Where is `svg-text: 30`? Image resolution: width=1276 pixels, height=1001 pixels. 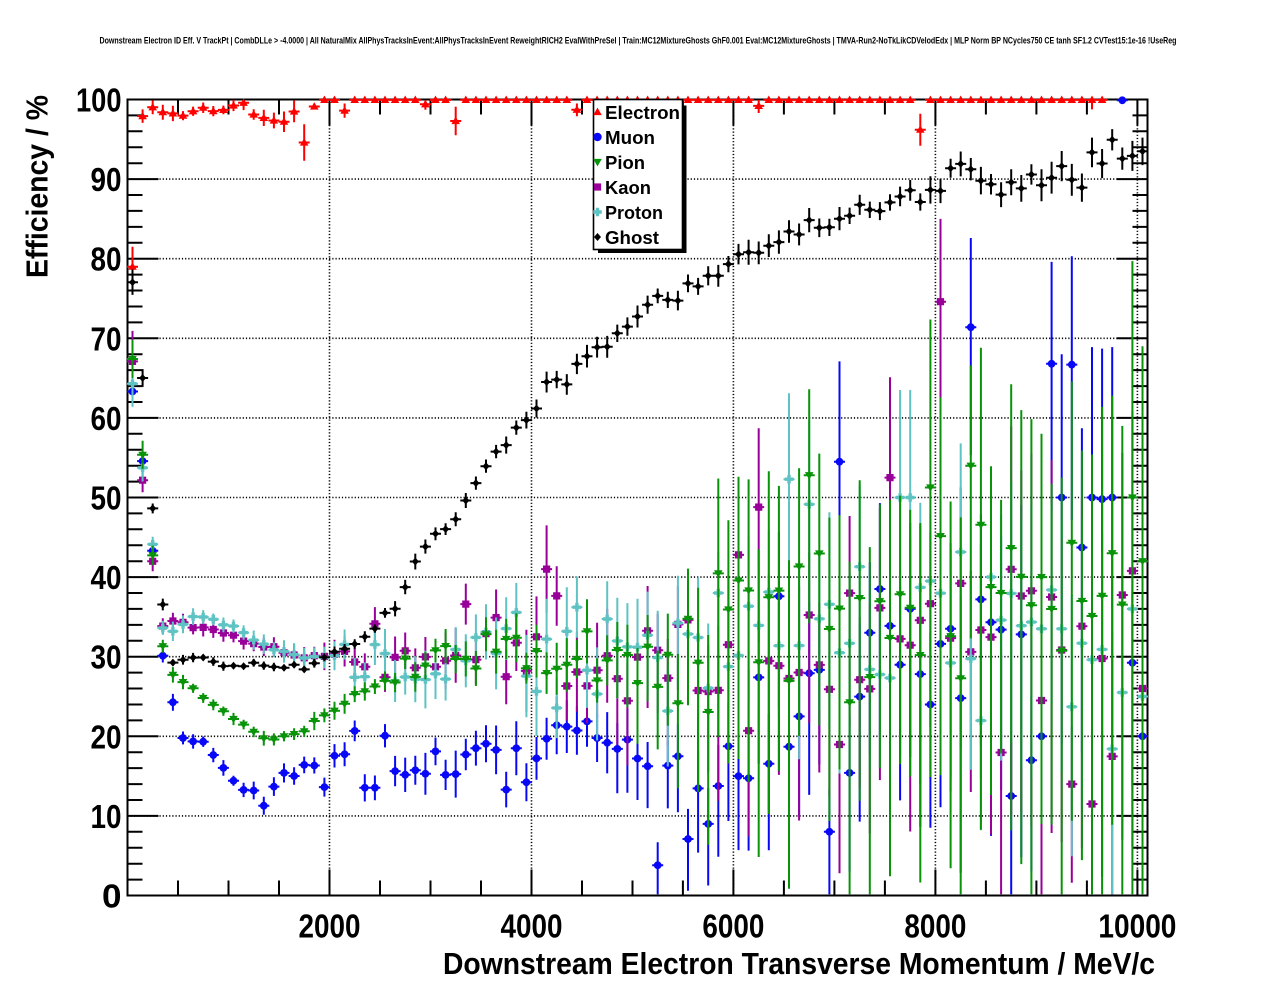 svg-text: 30 is located at coordinates (106, 657).